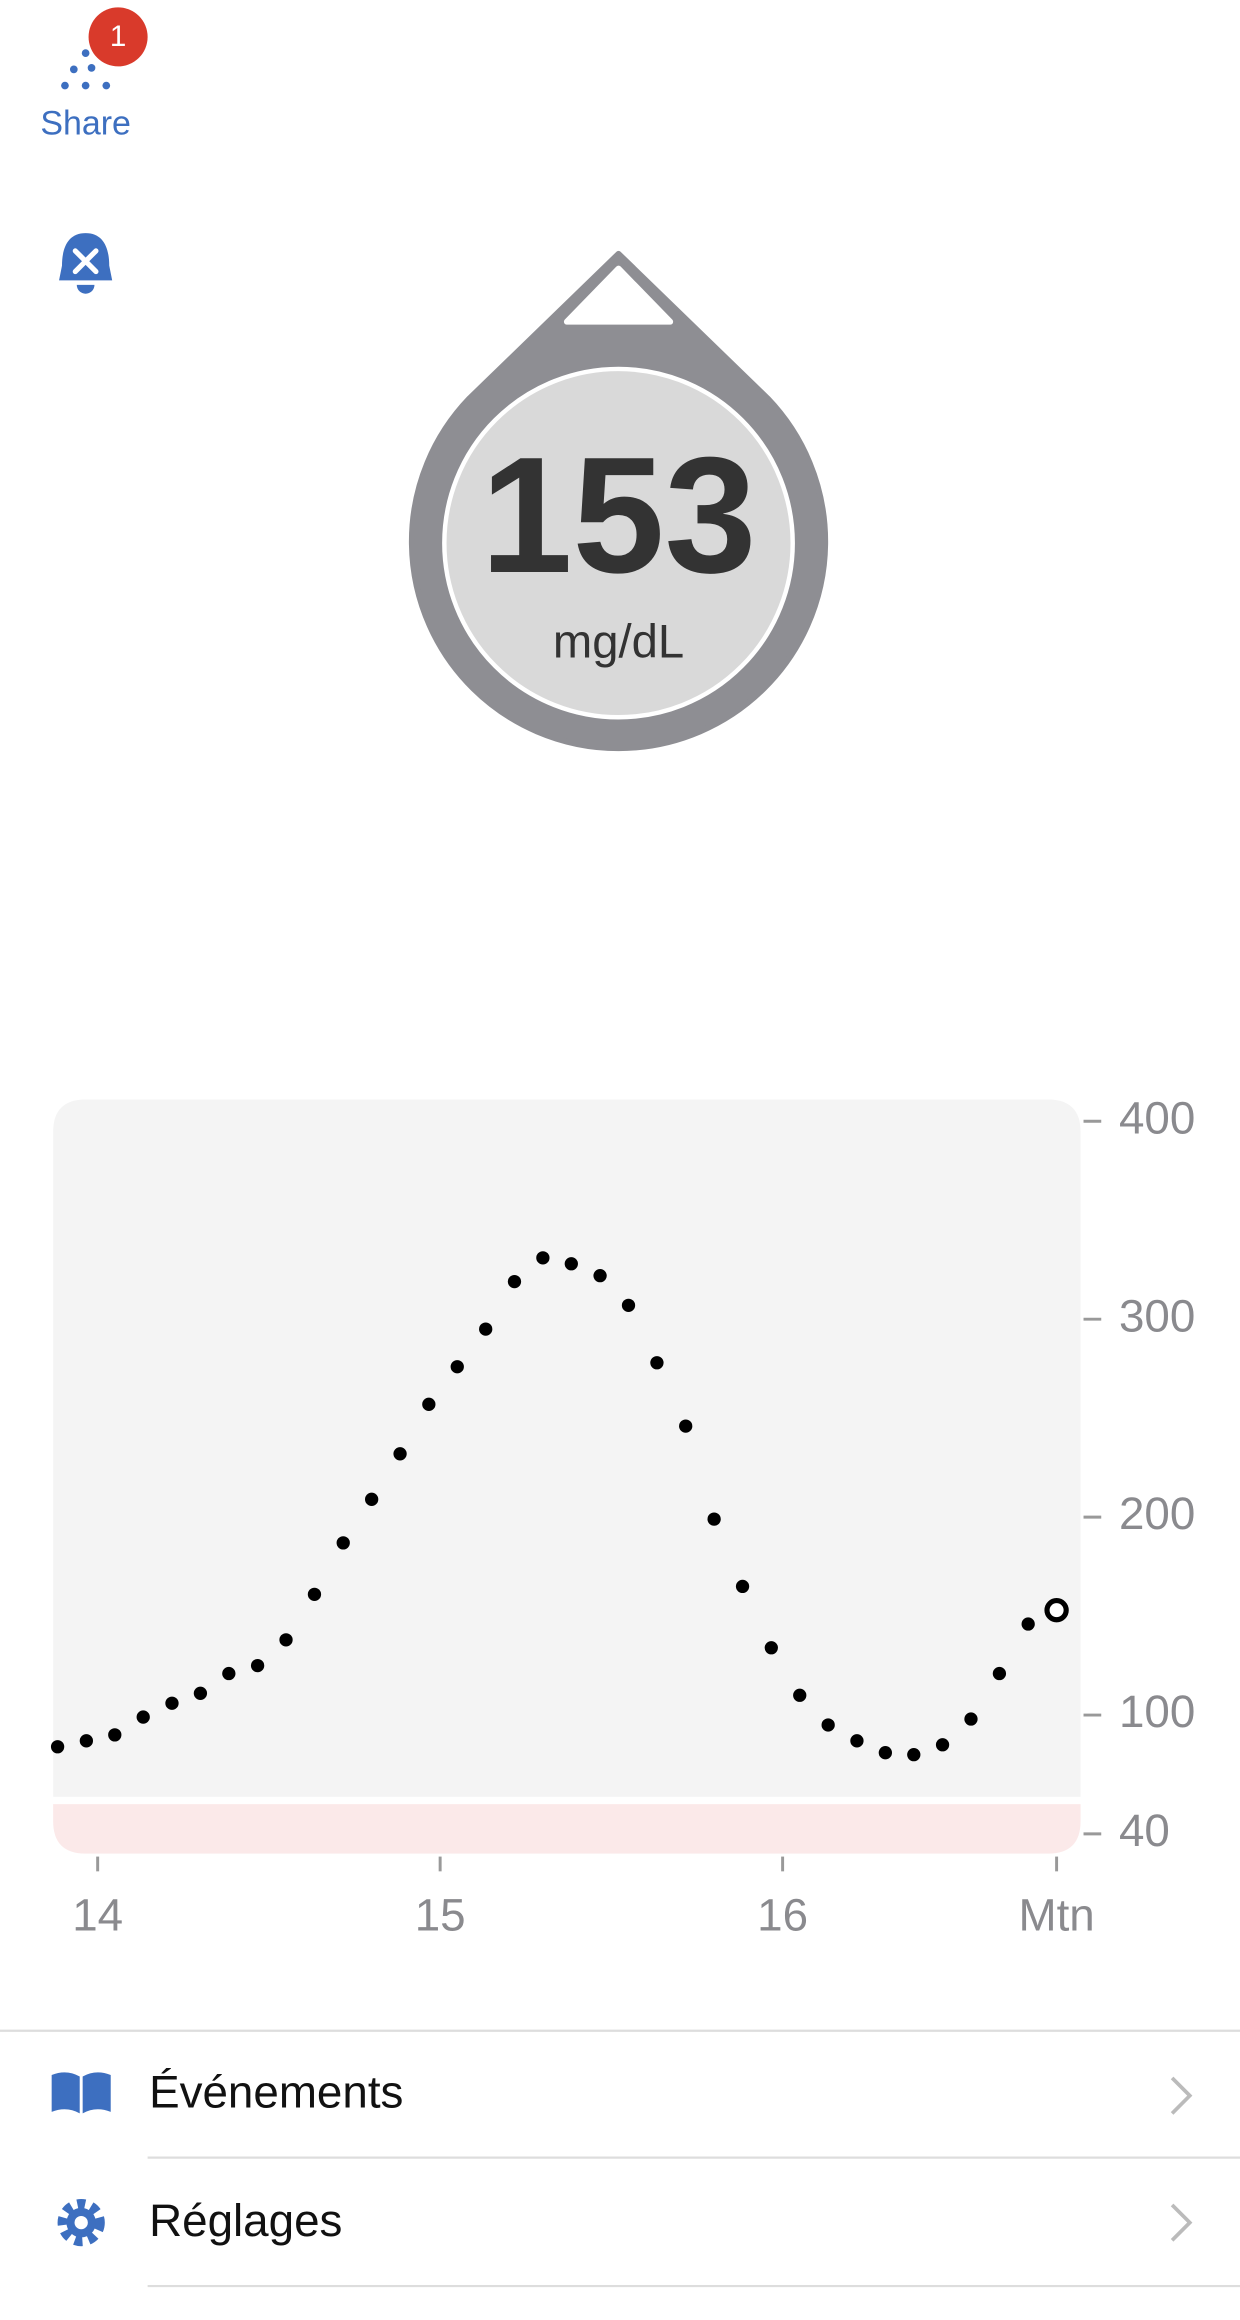  What do you see at coordinates (1144, 1830) in the screenshot?
I see `y-tick-label: 40` at bounding box center [1144, 1830].